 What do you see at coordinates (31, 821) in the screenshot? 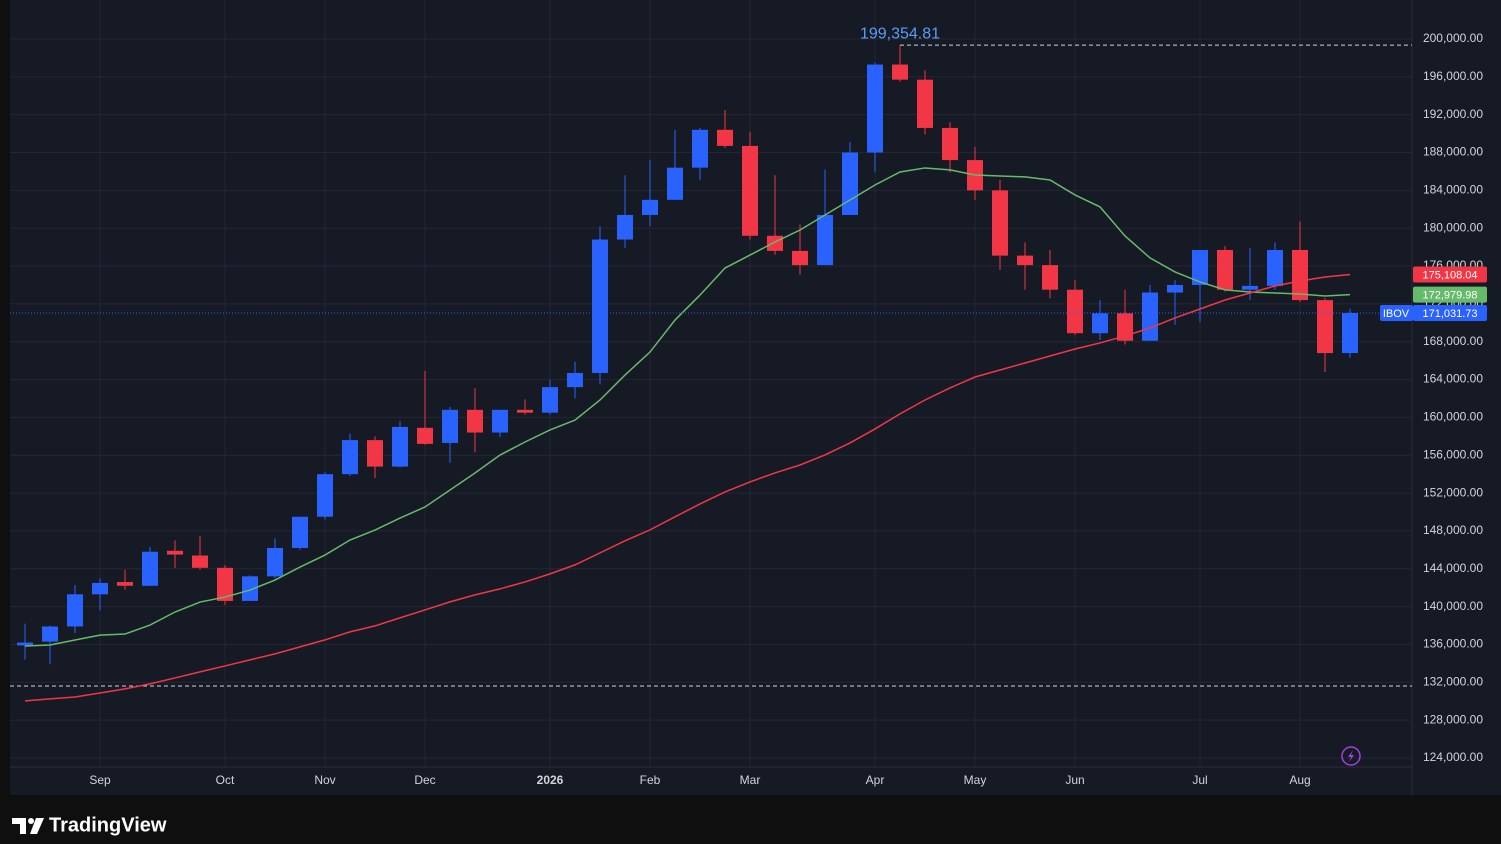
I see `logo-dot` at bounding box center [31, 821].